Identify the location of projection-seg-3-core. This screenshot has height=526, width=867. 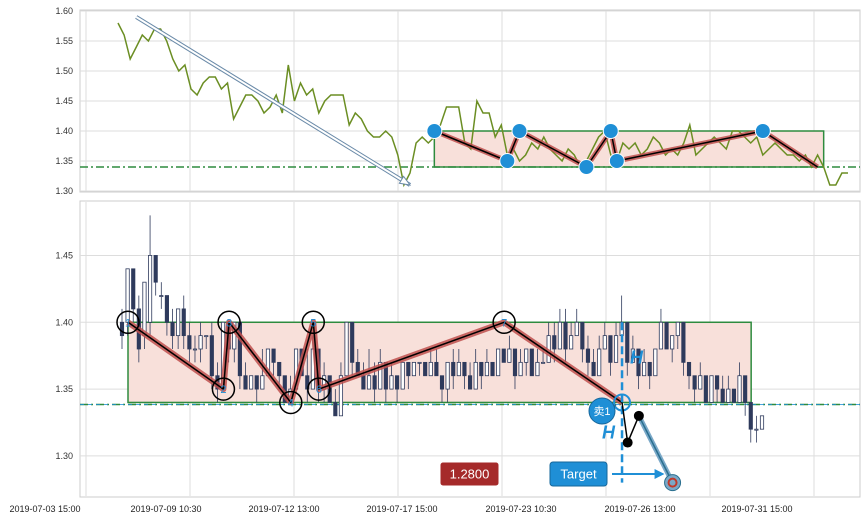
(656, 449).